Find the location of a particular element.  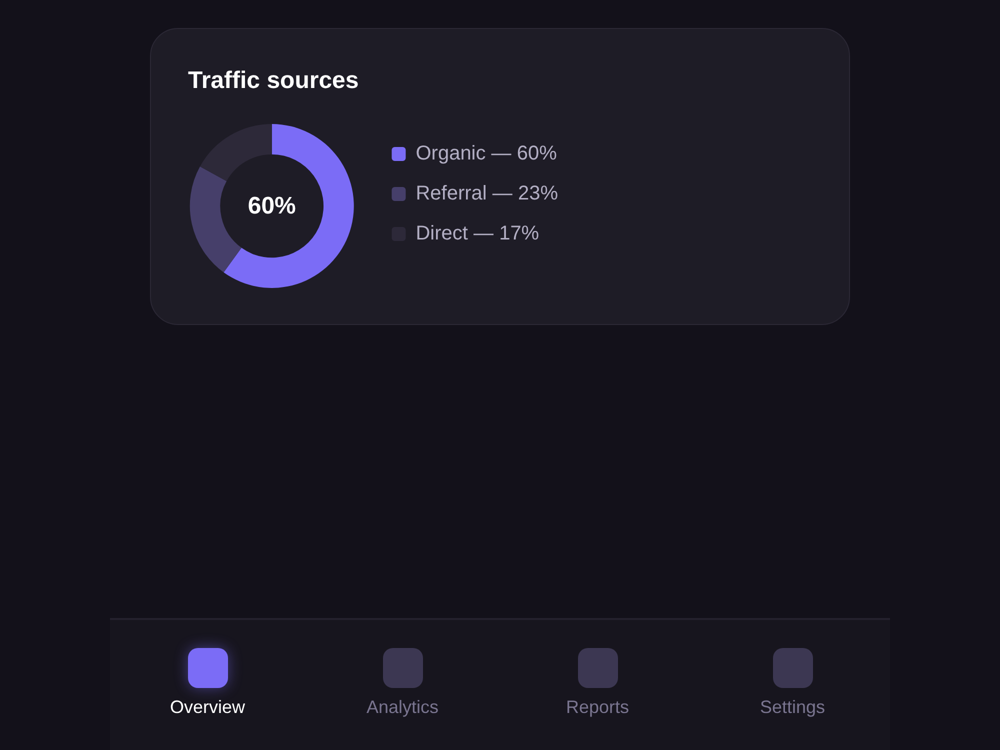

text: Settings is located at coordinates (793, 707).